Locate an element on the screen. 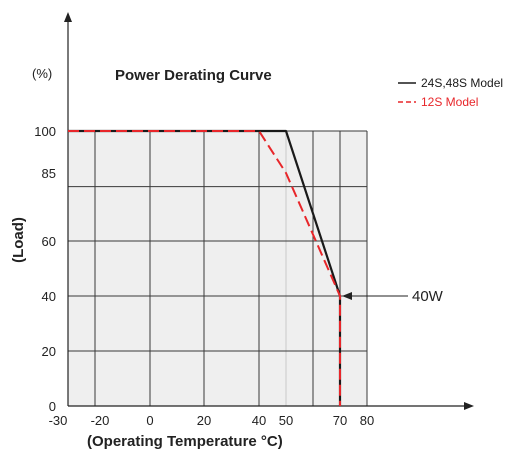 The height and width of the screenshot is (461, 522). x-axis-title-text: (Operating Temperature is located at coordinates (174, 441).